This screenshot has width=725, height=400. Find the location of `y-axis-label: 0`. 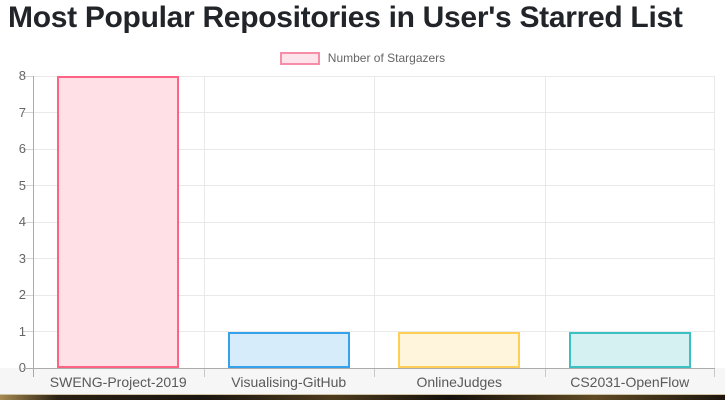

y-axis-label: 0 is located at coordinates (13, 368).